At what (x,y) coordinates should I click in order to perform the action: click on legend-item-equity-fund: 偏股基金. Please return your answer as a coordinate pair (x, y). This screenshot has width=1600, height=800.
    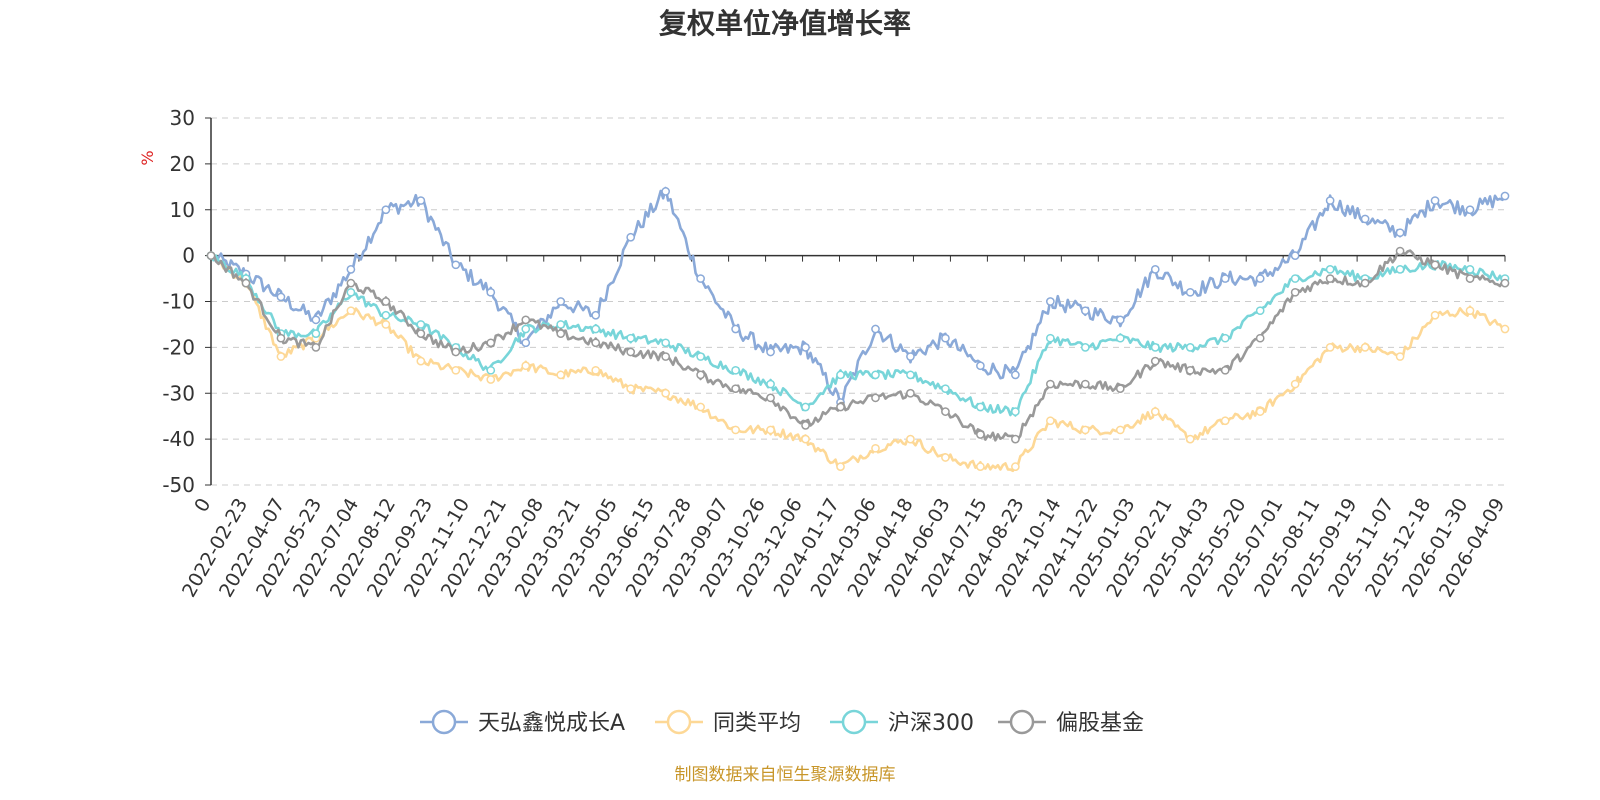
    Looking at the image, I should click on (1071, 722).